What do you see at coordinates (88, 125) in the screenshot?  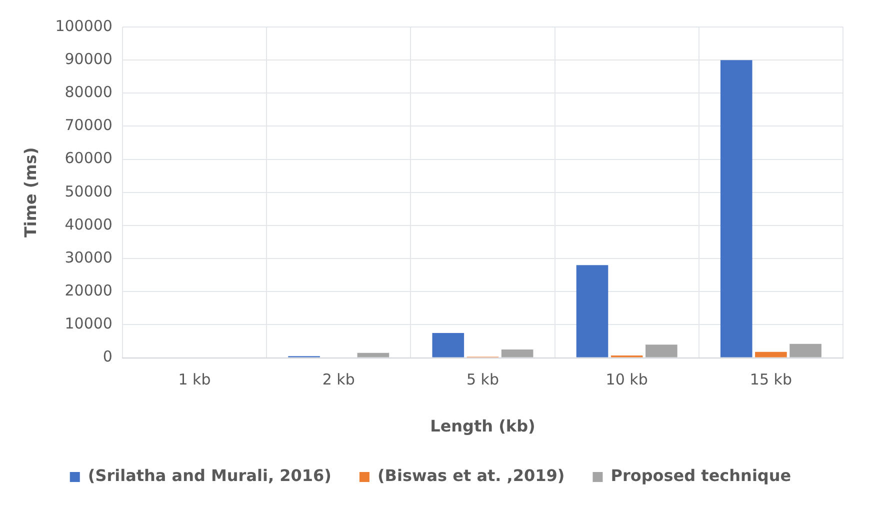 I see `y-tick-label: 70000` at bounding box center [88, 125].